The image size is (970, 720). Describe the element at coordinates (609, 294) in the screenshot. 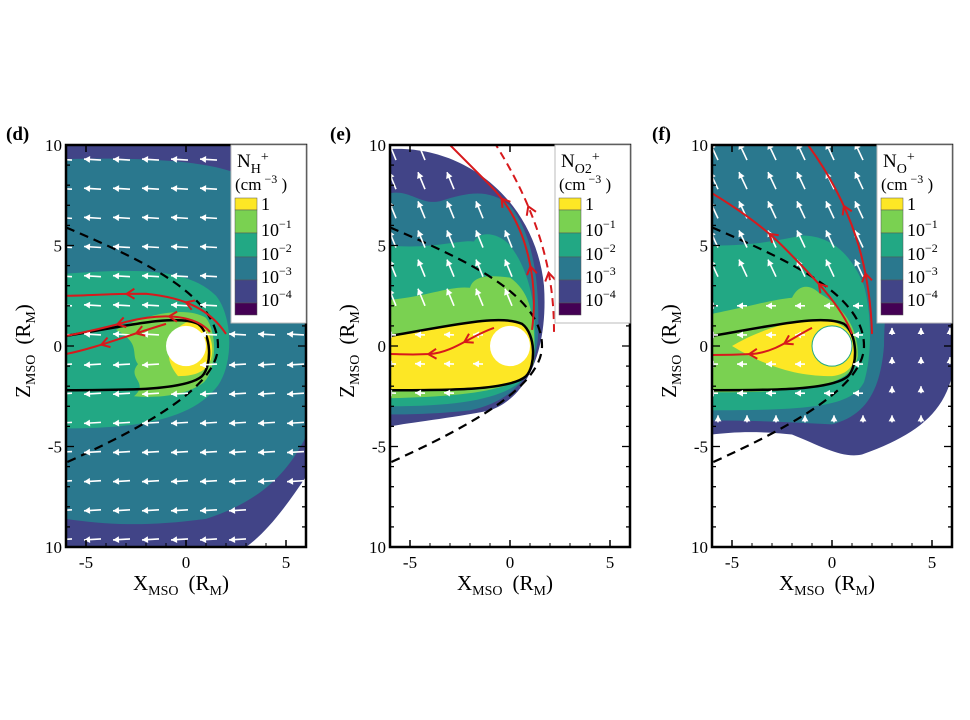

I see `legend-level-exp: −4` at that location.